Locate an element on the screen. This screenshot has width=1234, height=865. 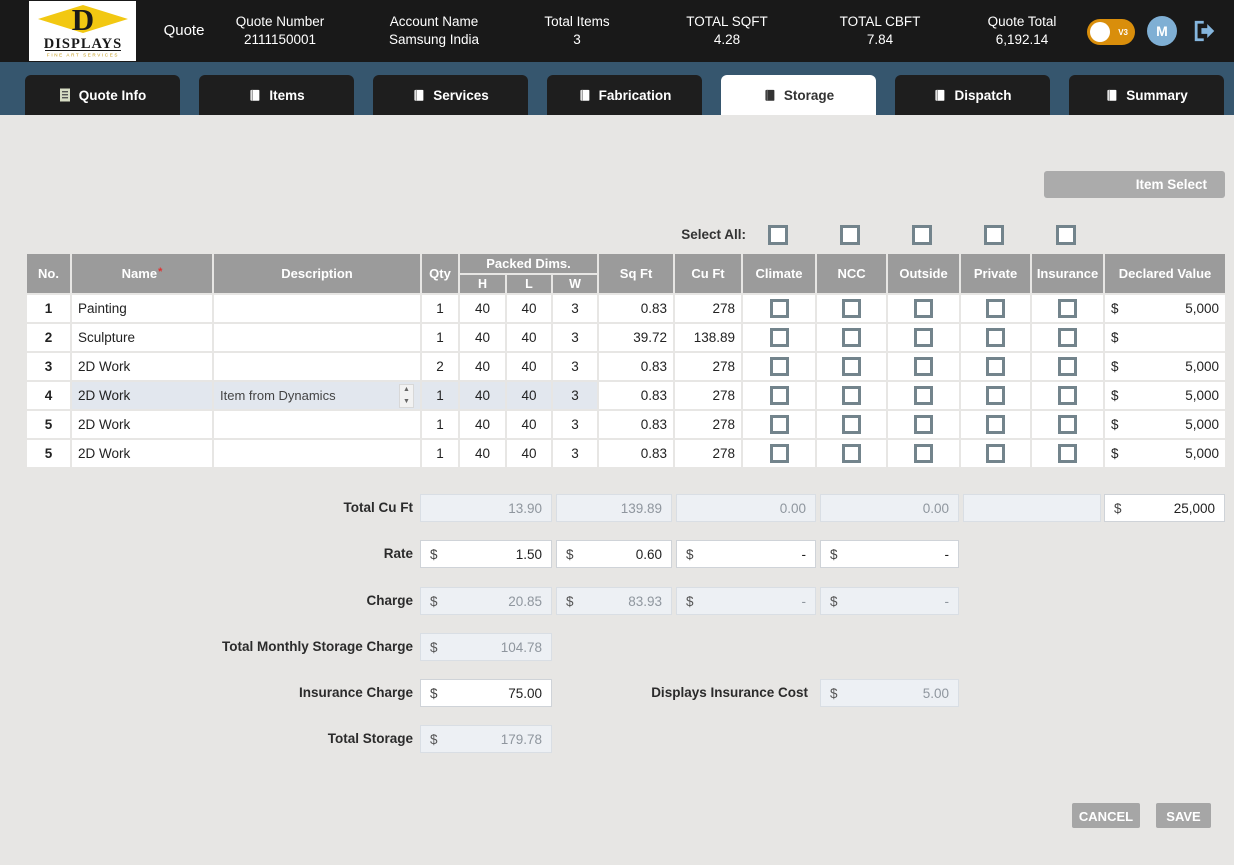
tab-quote-info: Quote Info is located at coordinates (102, 95).